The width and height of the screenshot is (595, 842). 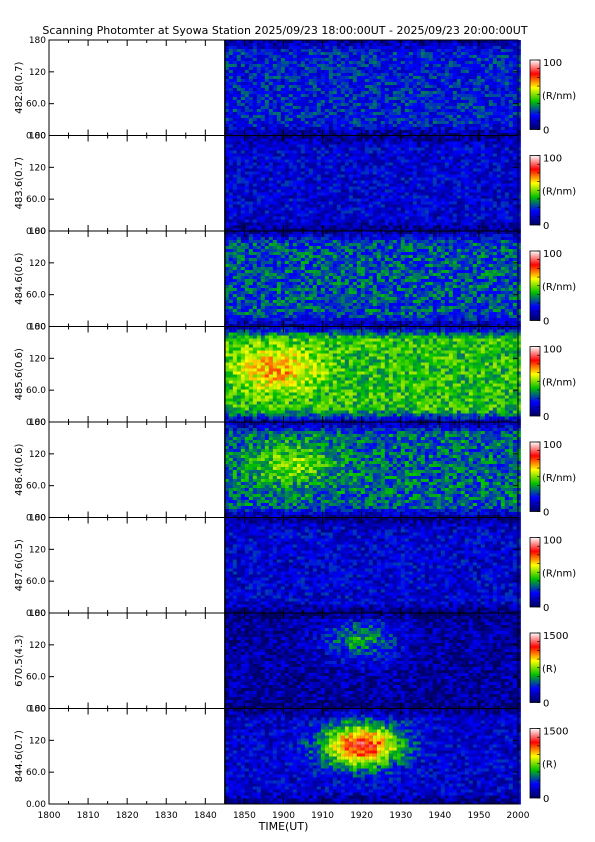 I want to click on panel-6: 0.00 60.0 120 180 487.6(0.5) 100 (R/nm) 0, so click(x=295, y=567).